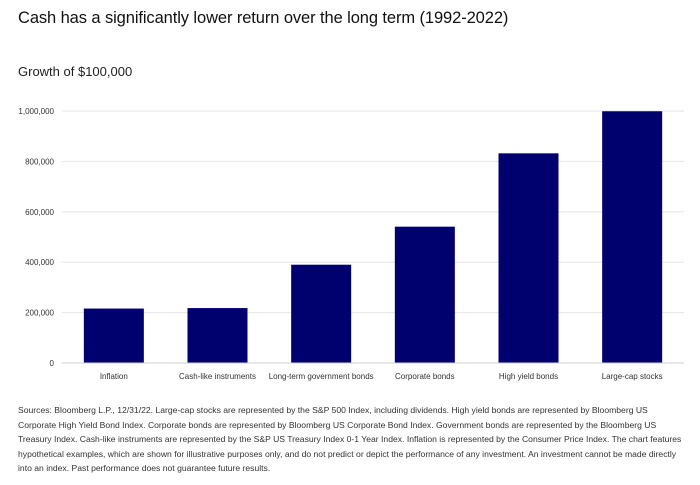  What do you see at coordinates (217, 376) in the screenshot?
I see `x-tick-label: Cash-like instruments` at bounding box center [217, 376].